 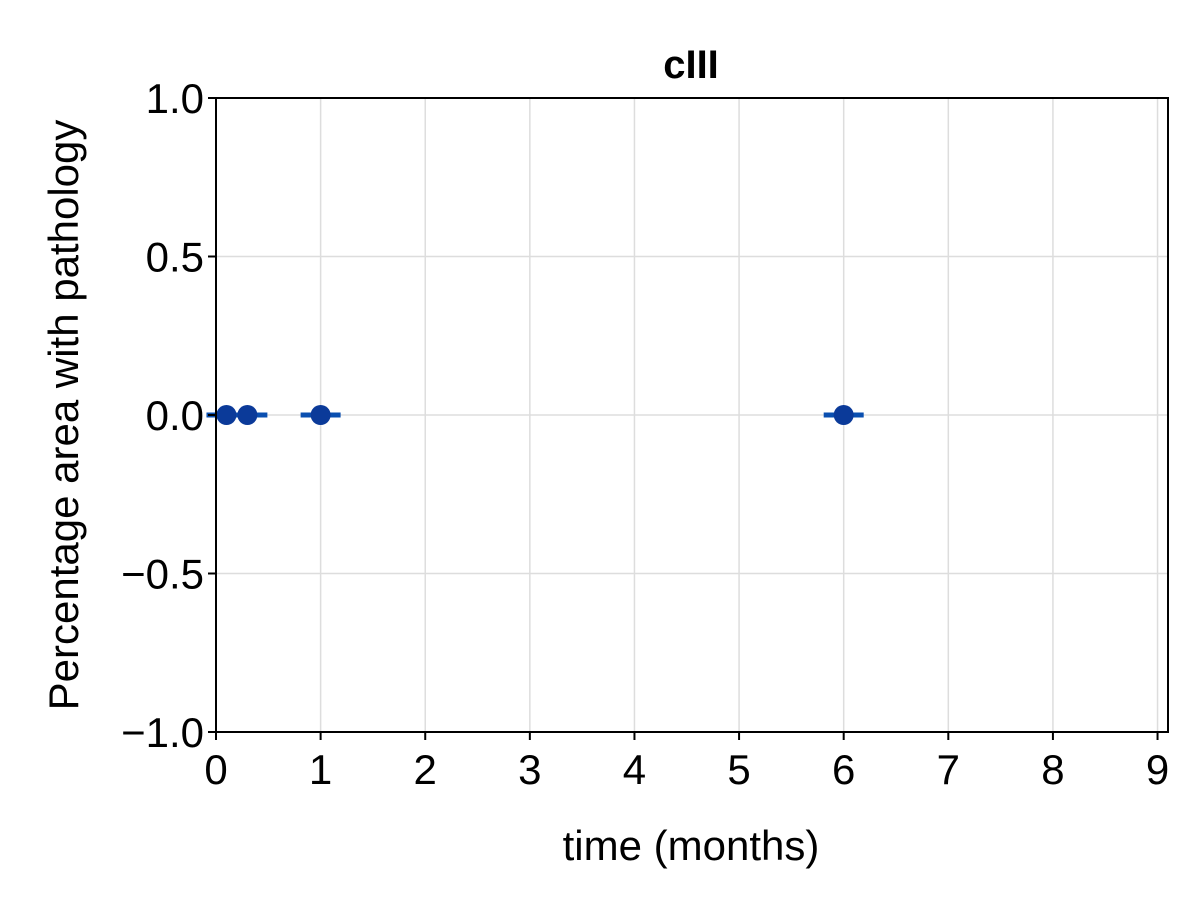 What do you see at coordinates (425, 769) in the screenshot?
I see `x-tick-label: 2` at bounding box center [425, 769].